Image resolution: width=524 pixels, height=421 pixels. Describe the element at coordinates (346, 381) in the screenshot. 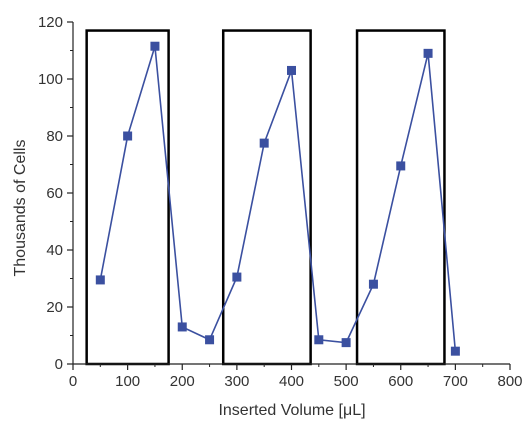

I see `x-tick-label: 500` at that location.